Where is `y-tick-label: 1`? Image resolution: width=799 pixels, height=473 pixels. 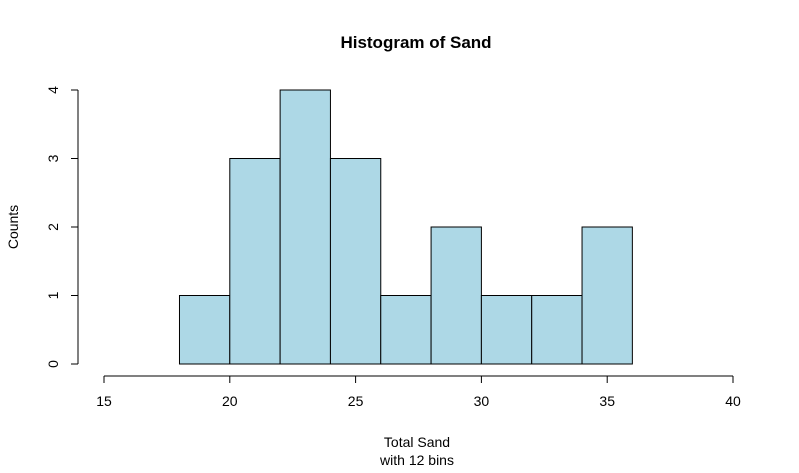 y-tick-label: 1 is located at coordinates (53, 295).